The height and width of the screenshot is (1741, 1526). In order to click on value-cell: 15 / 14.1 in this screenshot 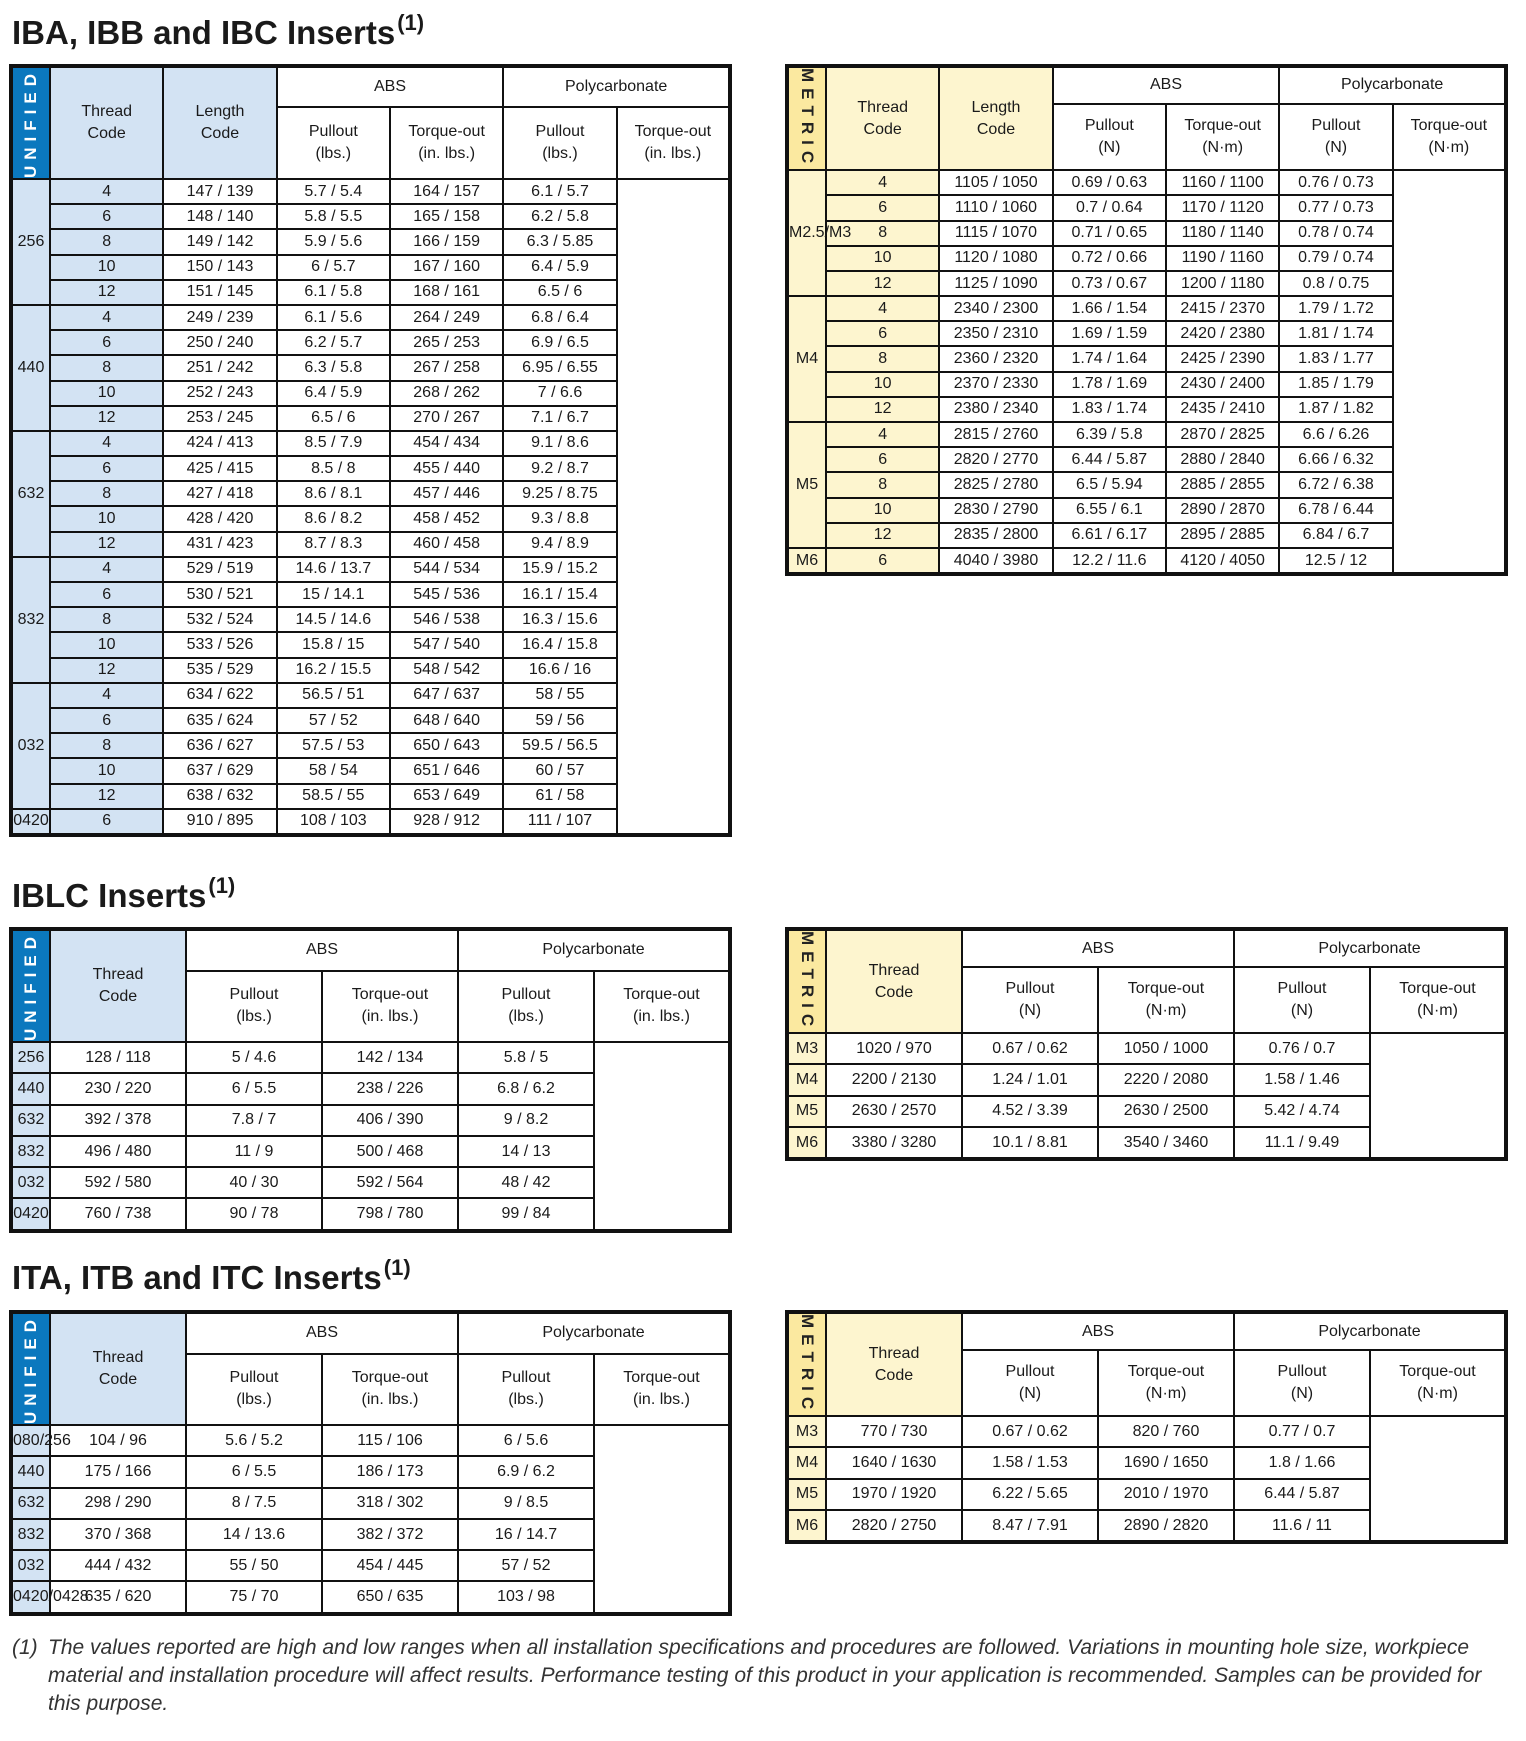, I will do `click(333, 594)`.